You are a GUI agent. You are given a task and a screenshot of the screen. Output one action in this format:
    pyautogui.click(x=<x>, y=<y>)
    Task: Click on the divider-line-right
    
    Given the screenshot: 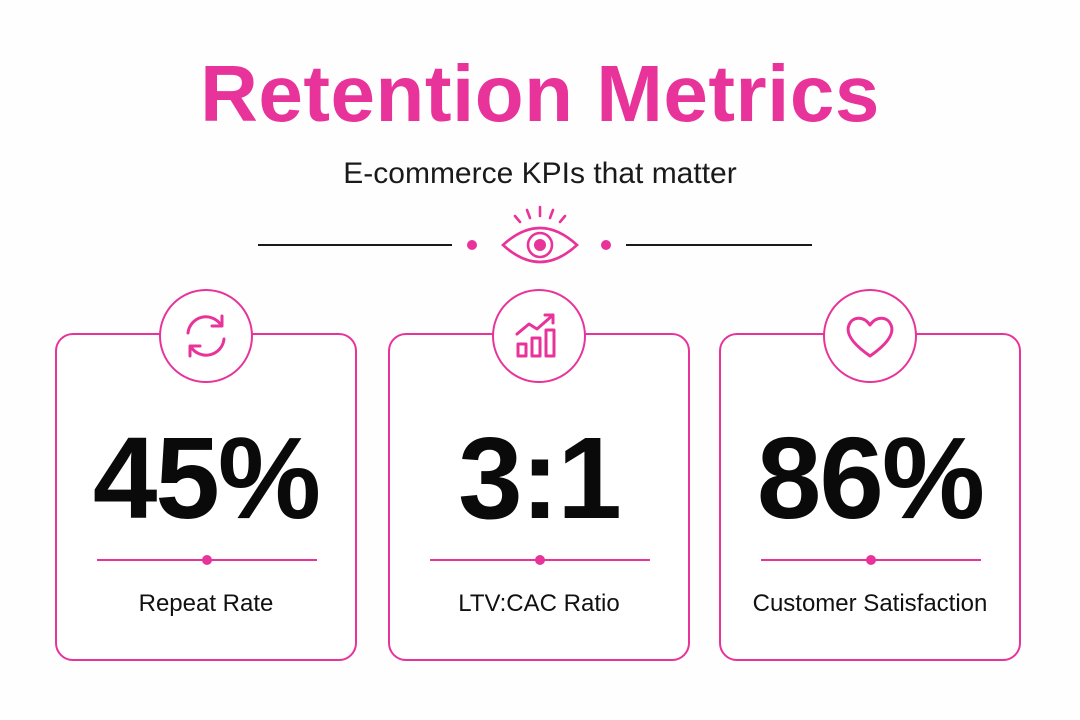 What is the action you would take?
    pyautogui.click(x=719, y=245)
    